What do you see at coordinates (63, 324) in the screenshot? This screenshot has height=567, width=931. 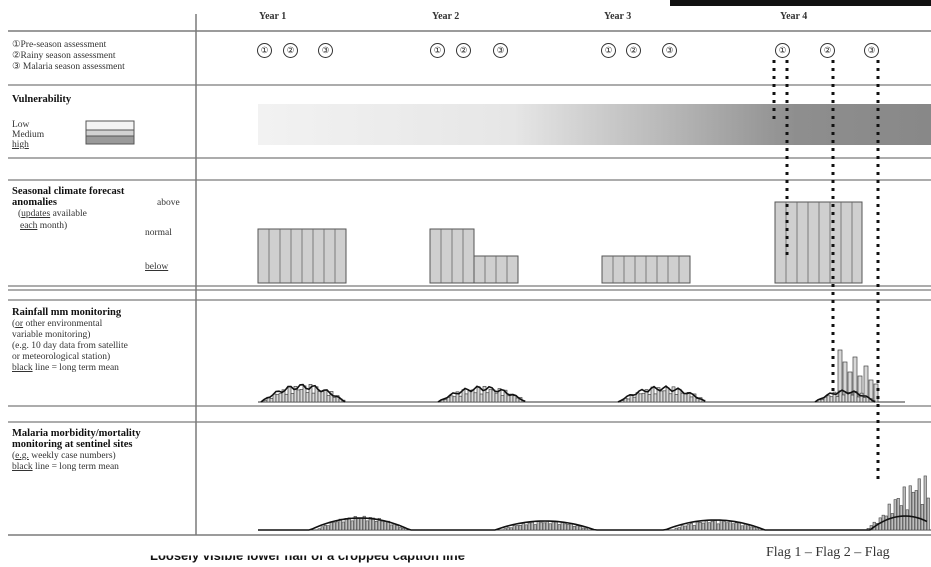 I see `rainfall-line1-rest: other environmental` at bounding box center [63, 324].